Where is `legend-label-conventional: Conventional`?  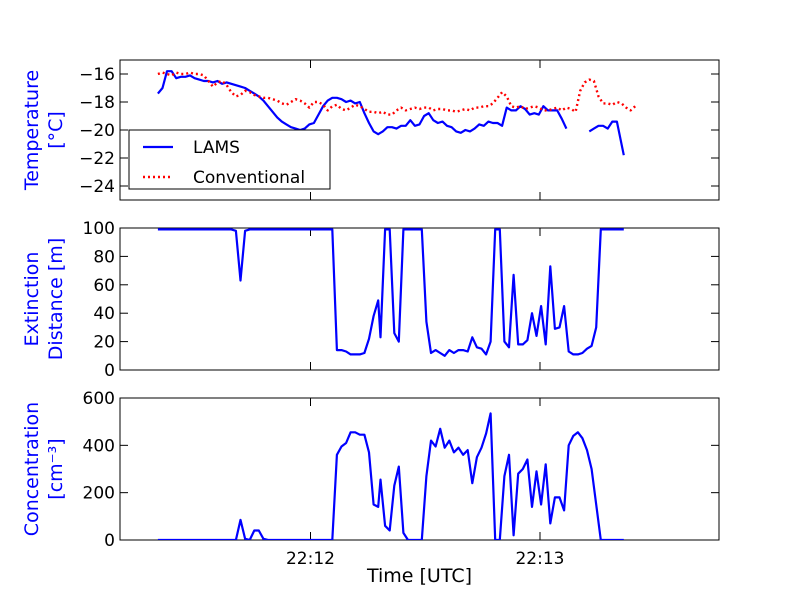
legend-label-conventional: Conventional is located at coordinates (249, 178).